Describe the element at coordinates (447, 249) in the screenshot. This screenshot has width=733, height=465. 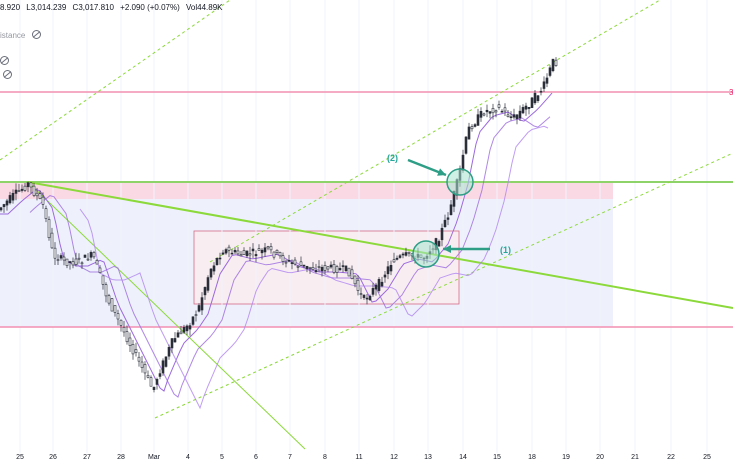
I see `arrow-1-head` at that location.